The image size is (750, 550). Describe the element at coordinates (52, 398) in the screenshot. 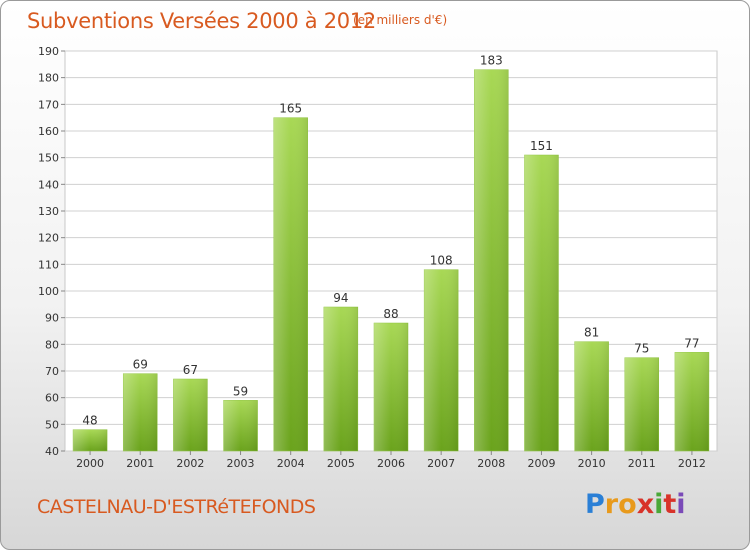

I see `y-tick-label: 60` at that location.